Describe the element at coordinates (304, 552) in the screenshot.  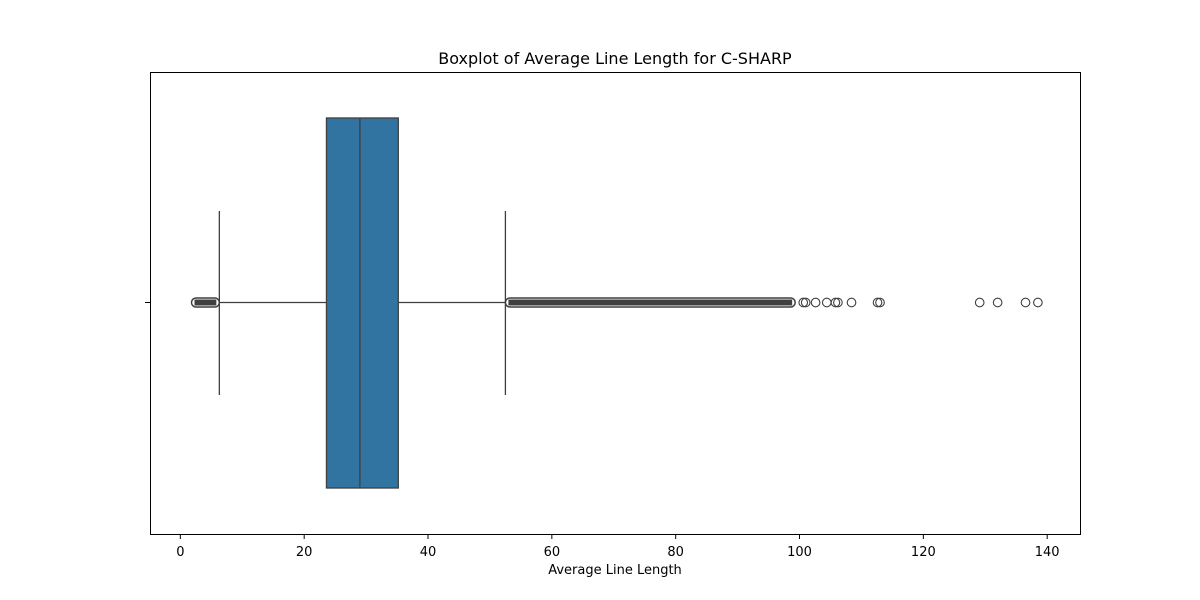
I see `x-tick-label: 20` at that location.